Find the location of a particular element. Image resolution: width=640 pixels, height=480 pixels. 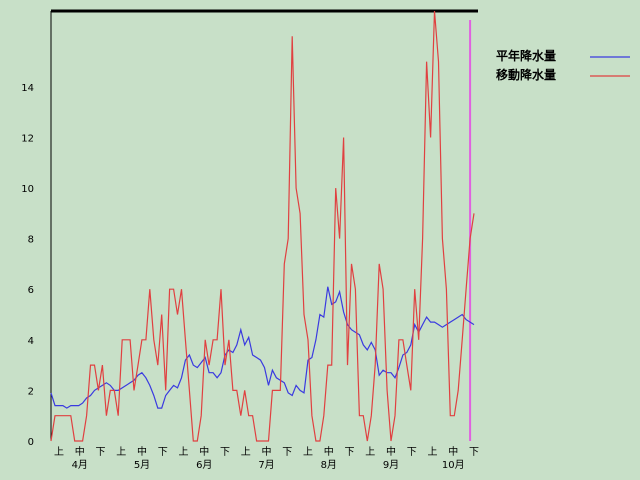

x-month-label: 4月 is located at coordinates (80, 465).